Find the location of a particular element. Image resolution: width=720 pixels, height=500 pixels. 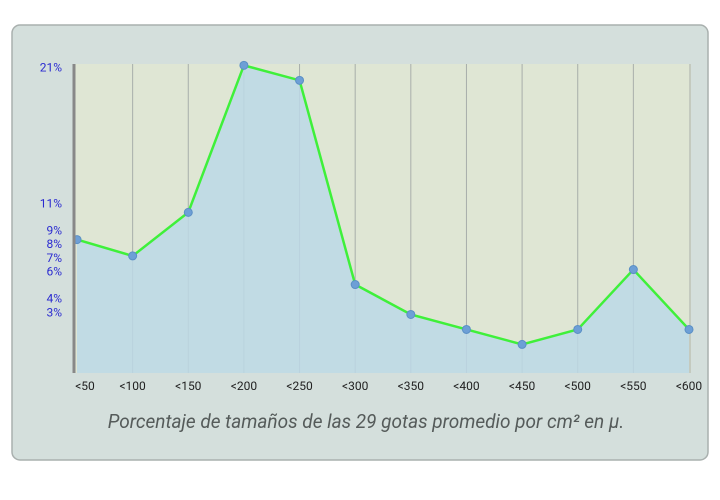

y-tick-label: 7% is located at coordinates (54, 258).